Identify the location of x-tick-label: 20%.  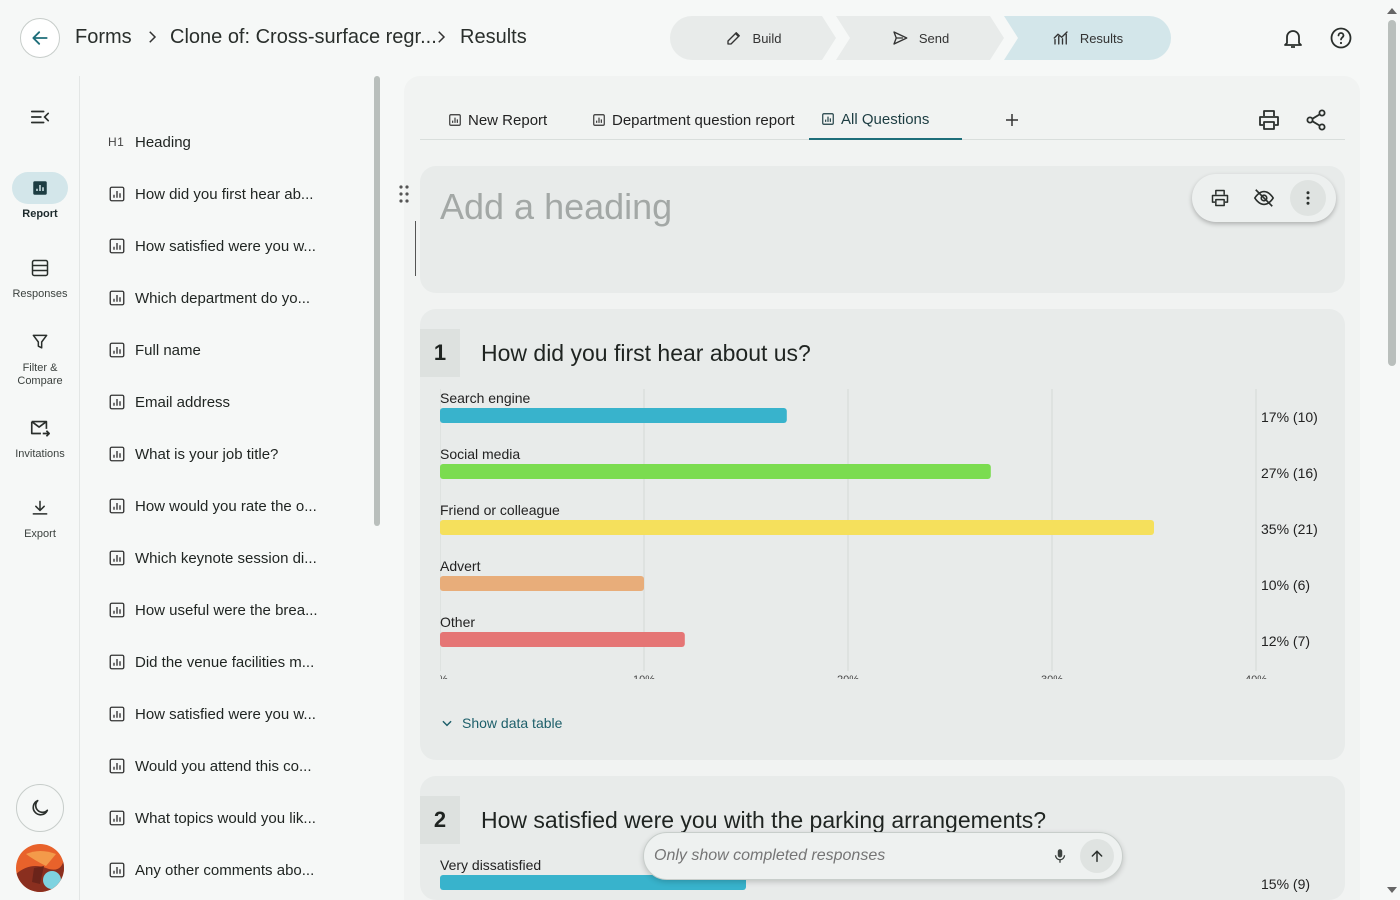
(848, 676).